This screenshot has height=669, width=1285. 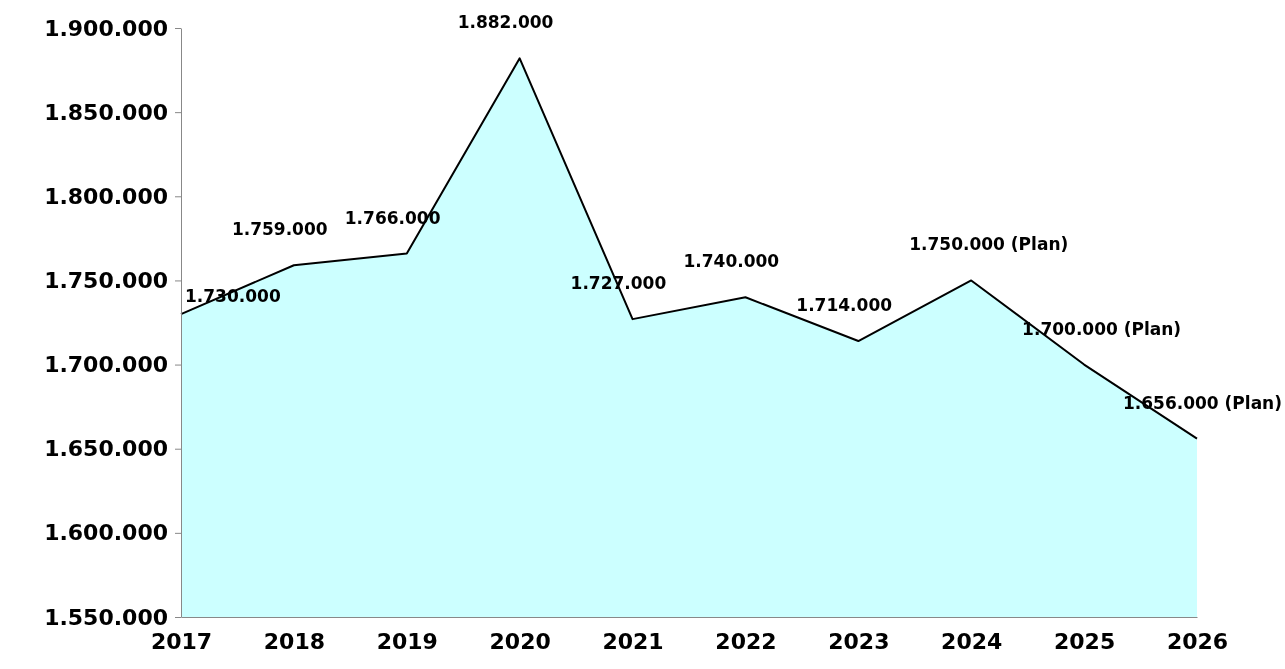 I want to click on y-tick-label: 1.600.000, so click(x=106, y=533).